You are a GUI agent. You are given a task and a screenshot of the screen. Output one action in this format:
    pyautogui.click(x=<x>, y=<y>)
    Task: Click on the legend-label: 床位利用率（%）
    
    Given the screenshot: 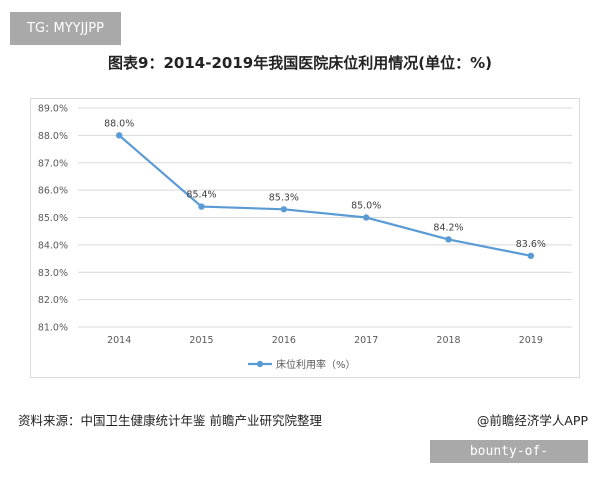 What is the action you would take?
    pyautogui.click(x=316, y=364)
    